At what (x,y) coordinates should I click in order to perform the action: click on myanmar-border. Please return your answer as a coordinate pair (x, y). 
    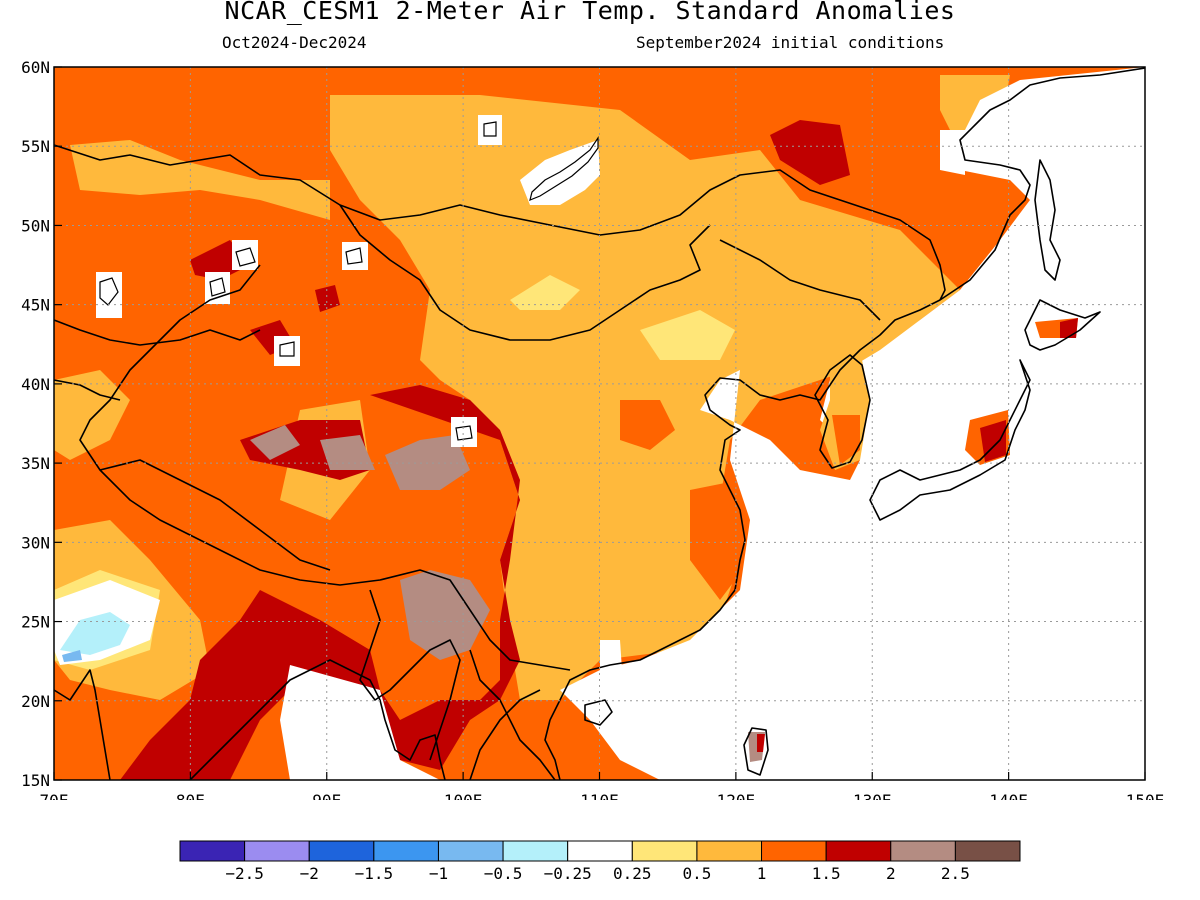
    Looking at the image, I should click on (410, 675).